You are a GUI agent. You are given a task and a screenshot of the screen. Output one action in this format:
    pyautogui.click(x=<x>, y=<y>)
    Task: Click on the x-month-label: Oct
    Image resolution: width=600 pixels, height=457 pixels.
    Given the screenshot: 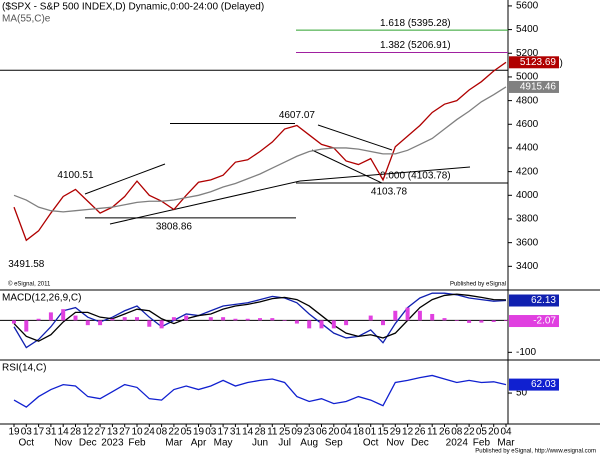 What is the action you would take?
    pyautogui.click(x=371, y=443)
    